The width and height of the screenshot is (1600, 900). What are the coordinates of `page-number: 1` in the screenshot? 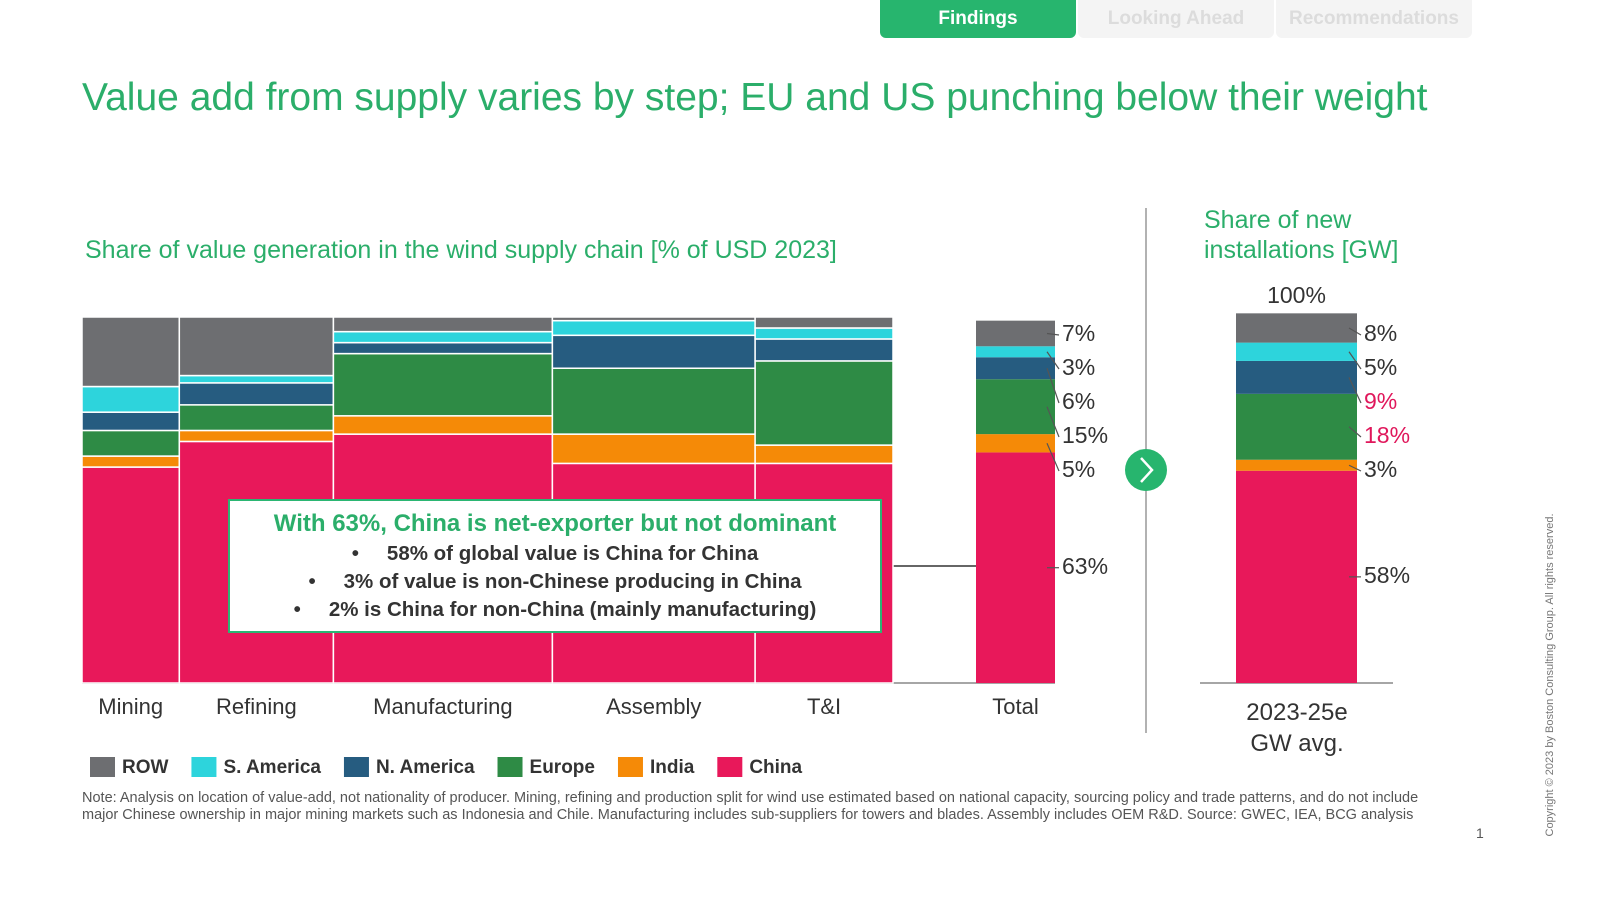 It's located at (1480, 833).